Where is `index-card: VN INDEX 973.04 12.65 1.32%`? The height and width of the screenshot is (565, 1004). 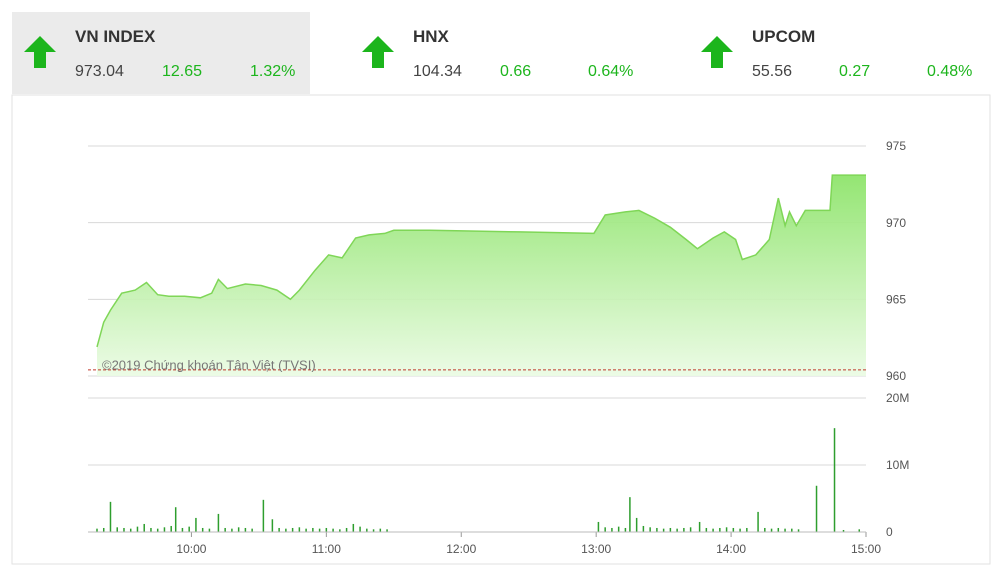 index-card: VN INDEX 973.04 12.65 1.32% is located at coordinates (161, 53).